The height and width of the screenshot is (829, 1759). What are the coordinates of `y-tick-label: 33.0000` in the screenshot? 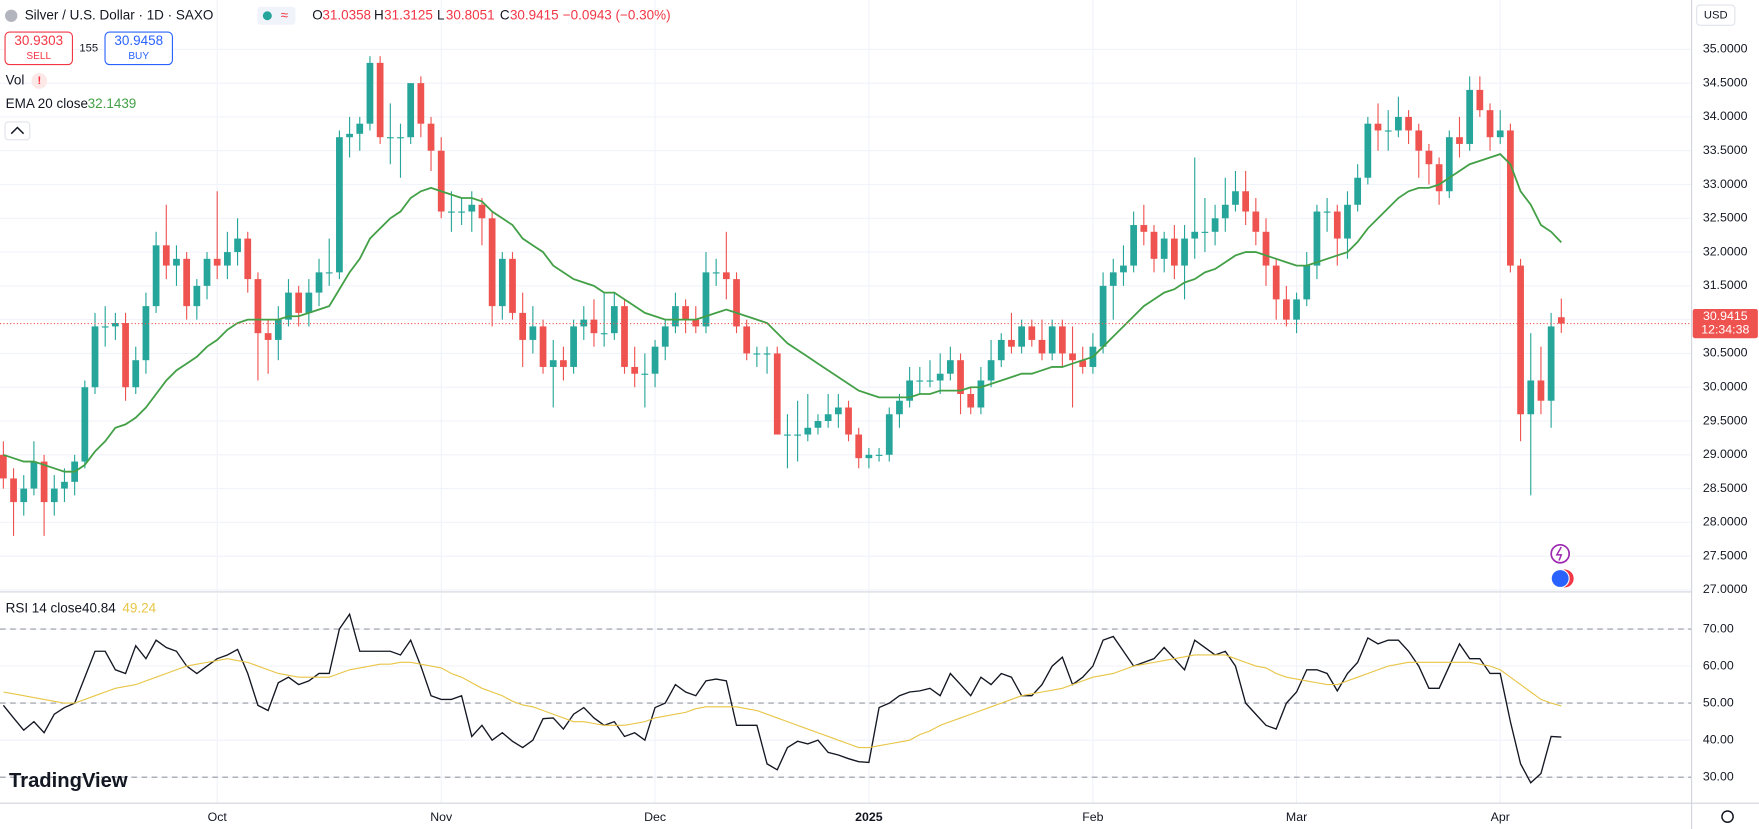 It's located at (1725, 184).